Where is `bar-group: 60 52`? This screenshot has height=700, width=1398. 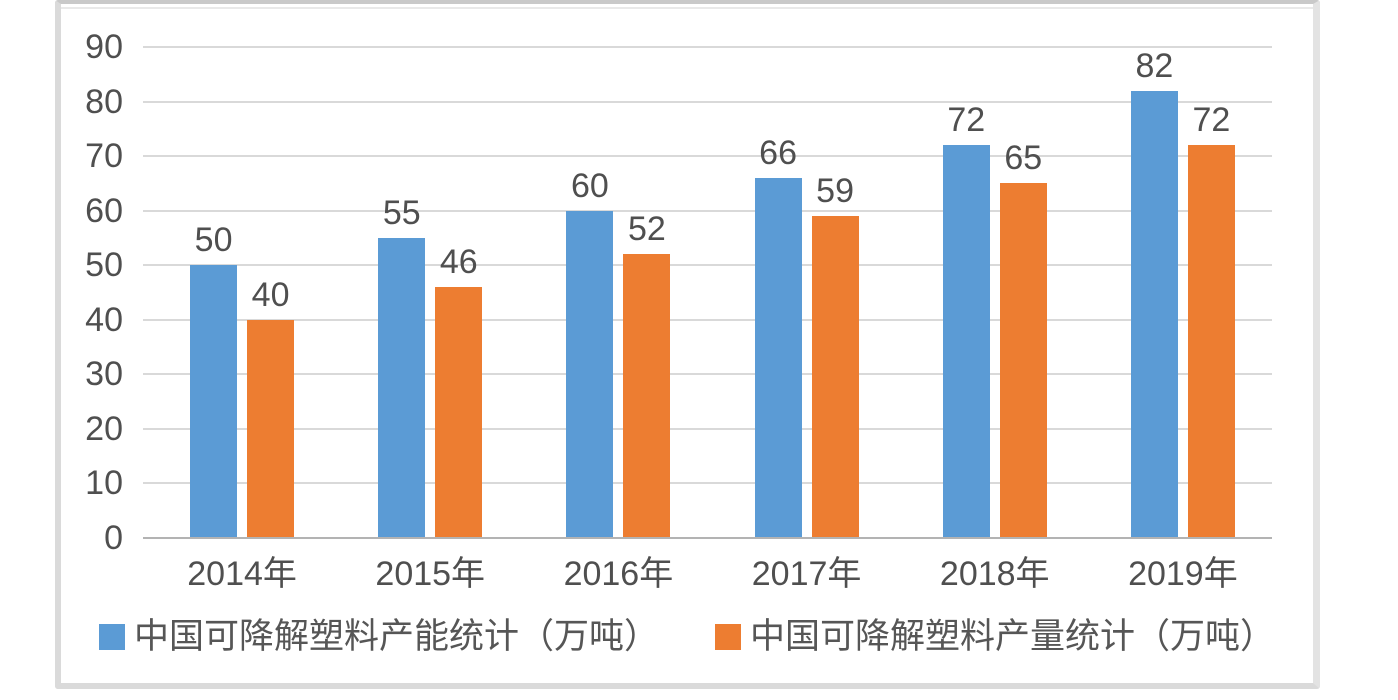
bar-group: 60 52 is located at coordinates (618, 292).